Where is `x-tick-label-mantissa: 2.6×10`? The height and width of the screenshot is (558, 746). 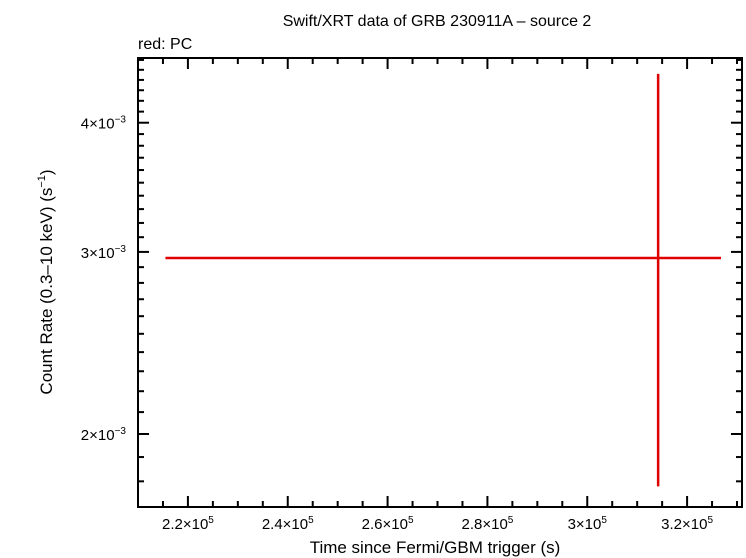 x-tick-label-mantissa: 2.6×10 is located at coordinates (385, 524).